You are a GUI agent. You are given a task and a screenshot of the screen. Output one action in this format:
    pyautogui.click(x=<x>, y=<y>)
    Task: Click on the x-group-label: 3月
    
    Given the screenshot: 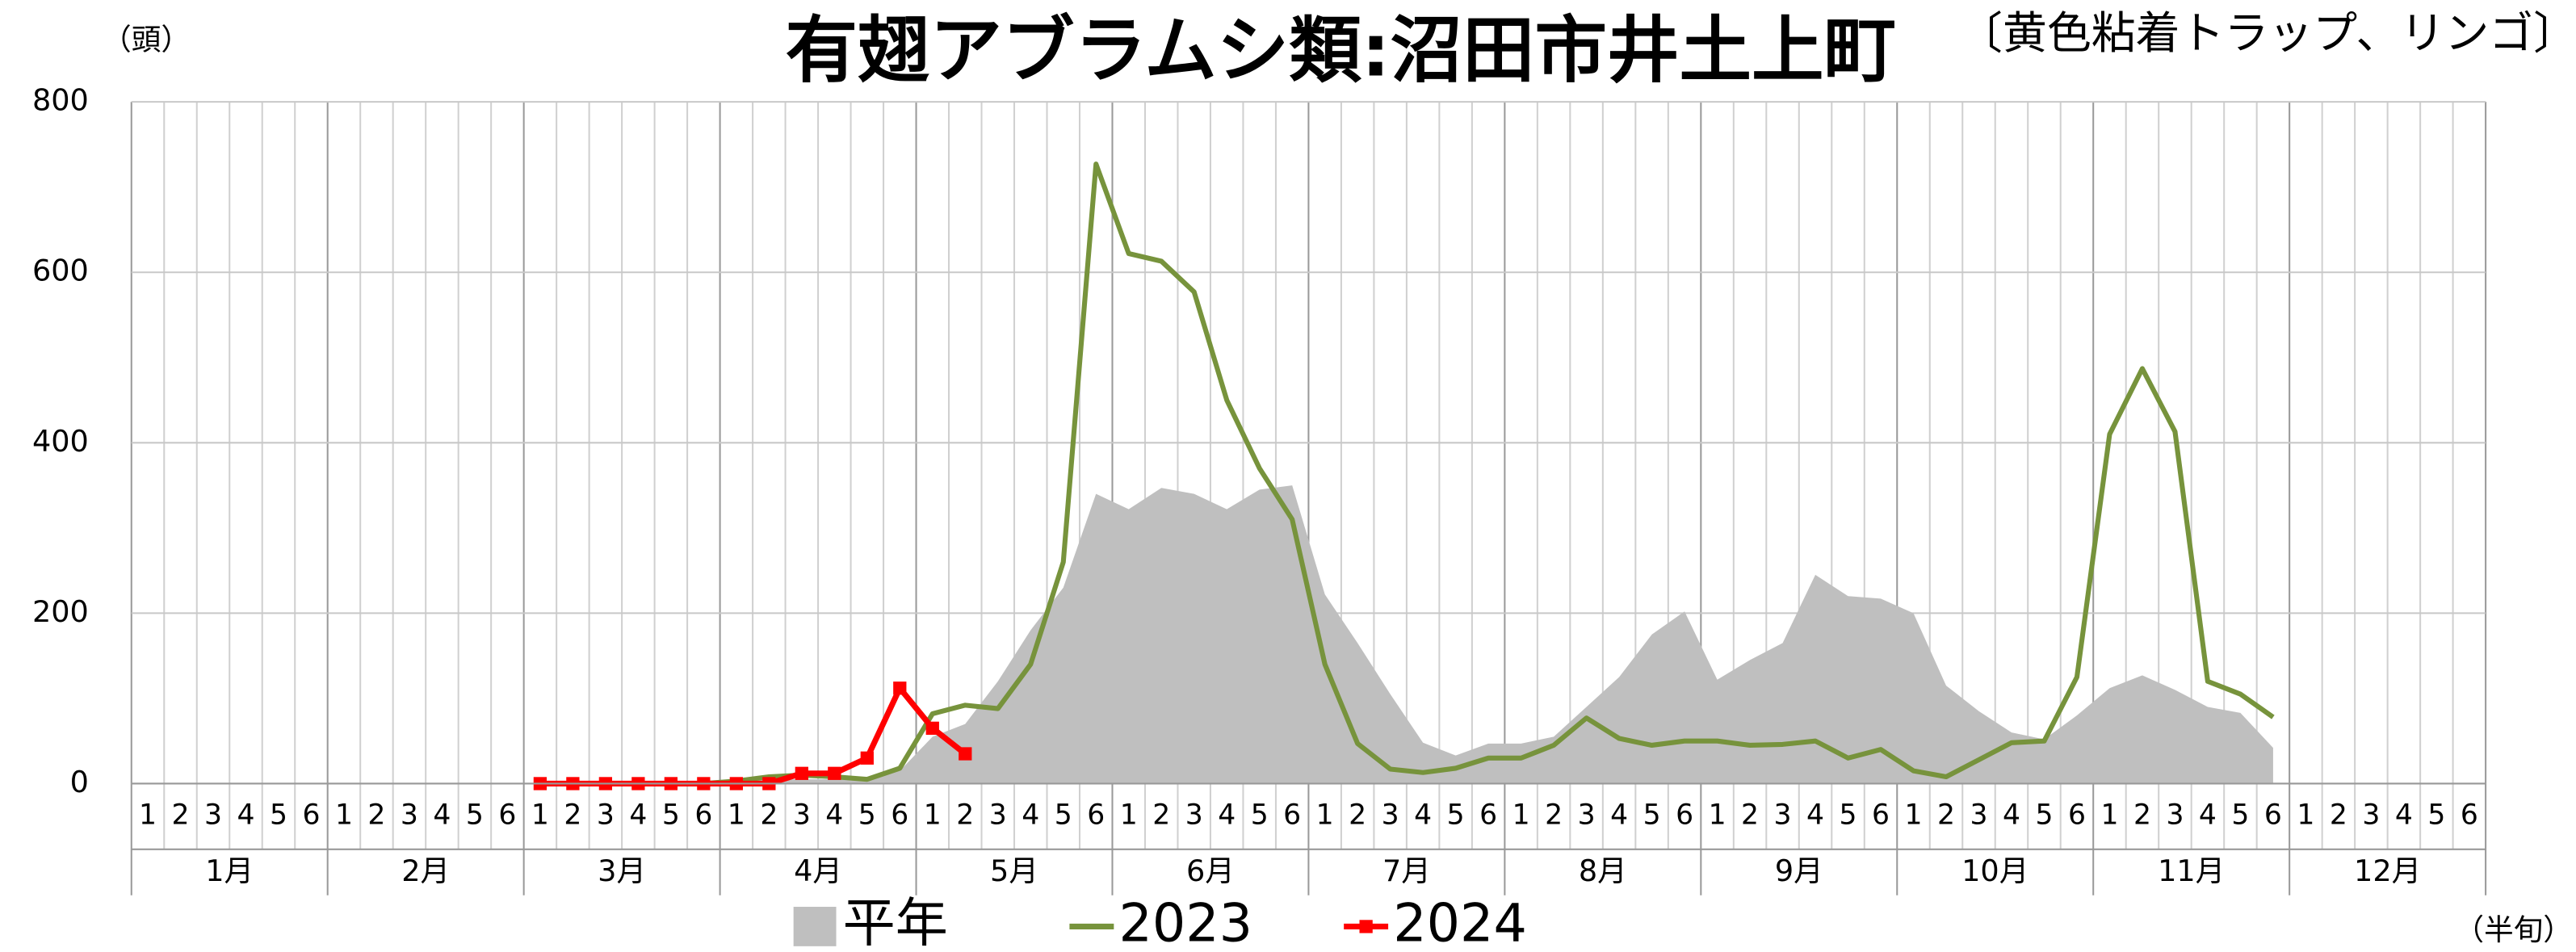 What is the action you would take?
    pyautogui.click(x=622, y=871)
    